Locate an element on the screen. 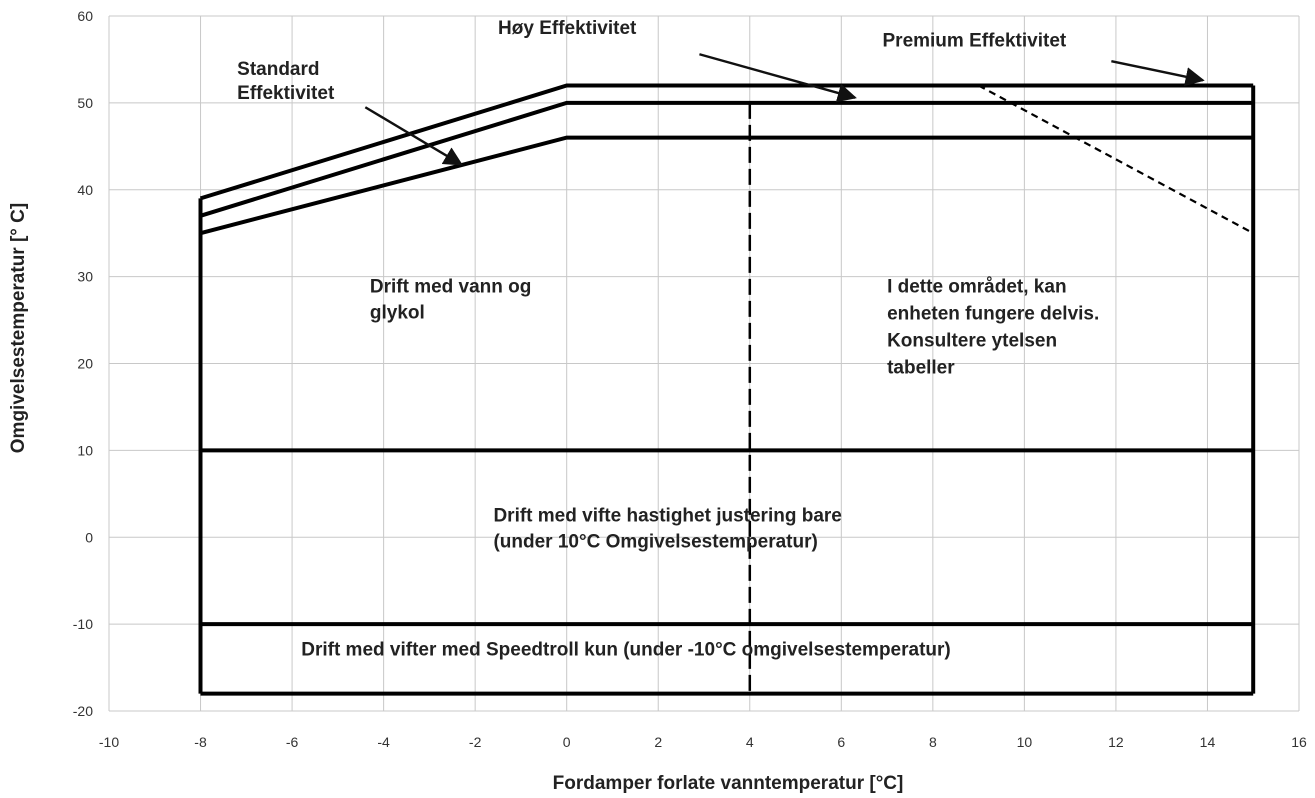 The image size is (1315, 798). y-tick-label: 20 is located at coordinates (85, 364).